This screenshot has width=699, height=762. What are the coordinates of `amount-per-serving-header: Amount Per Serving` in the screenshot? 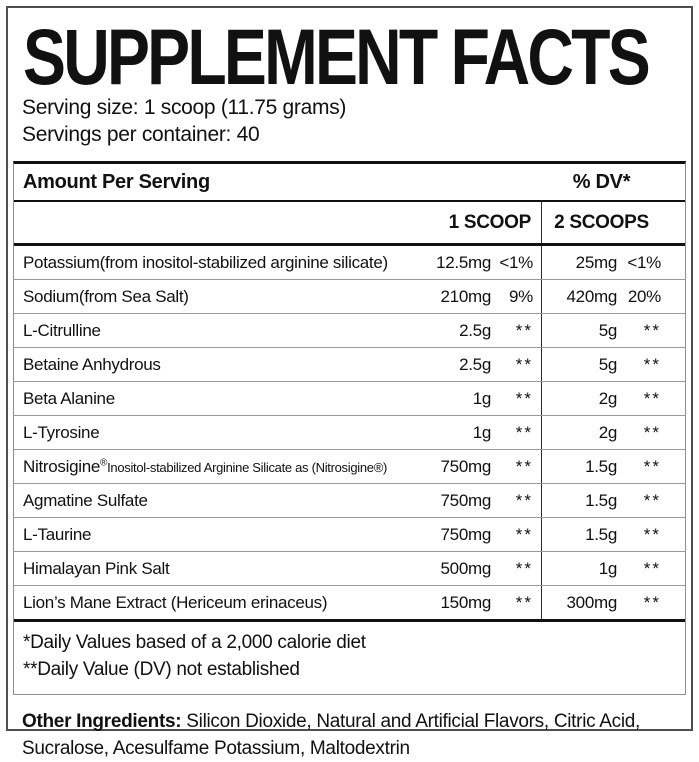 It's located at (116, 182).